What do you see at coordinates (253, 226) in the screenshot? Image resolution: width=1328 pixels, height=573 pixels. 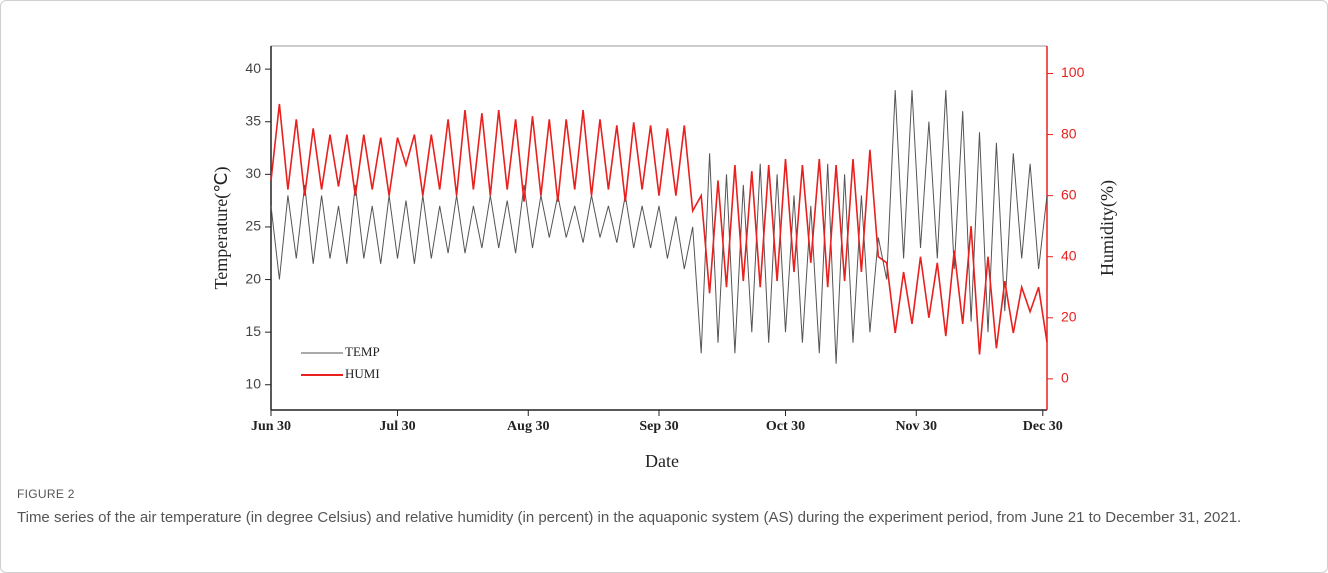 I see `y-tick-label: 25` at bounding box center [253, 226].